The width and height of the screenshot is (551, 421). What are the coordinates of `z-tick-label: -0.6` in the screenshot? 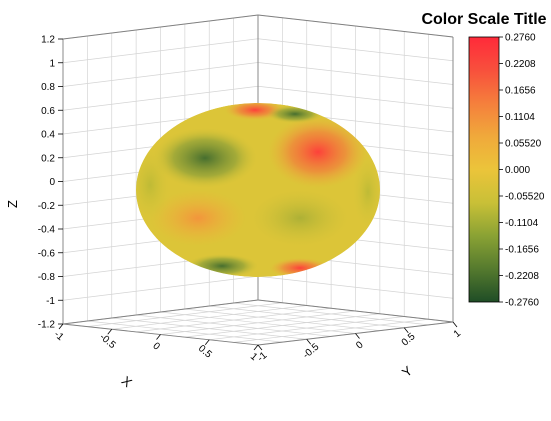 It's located at (47, 253).